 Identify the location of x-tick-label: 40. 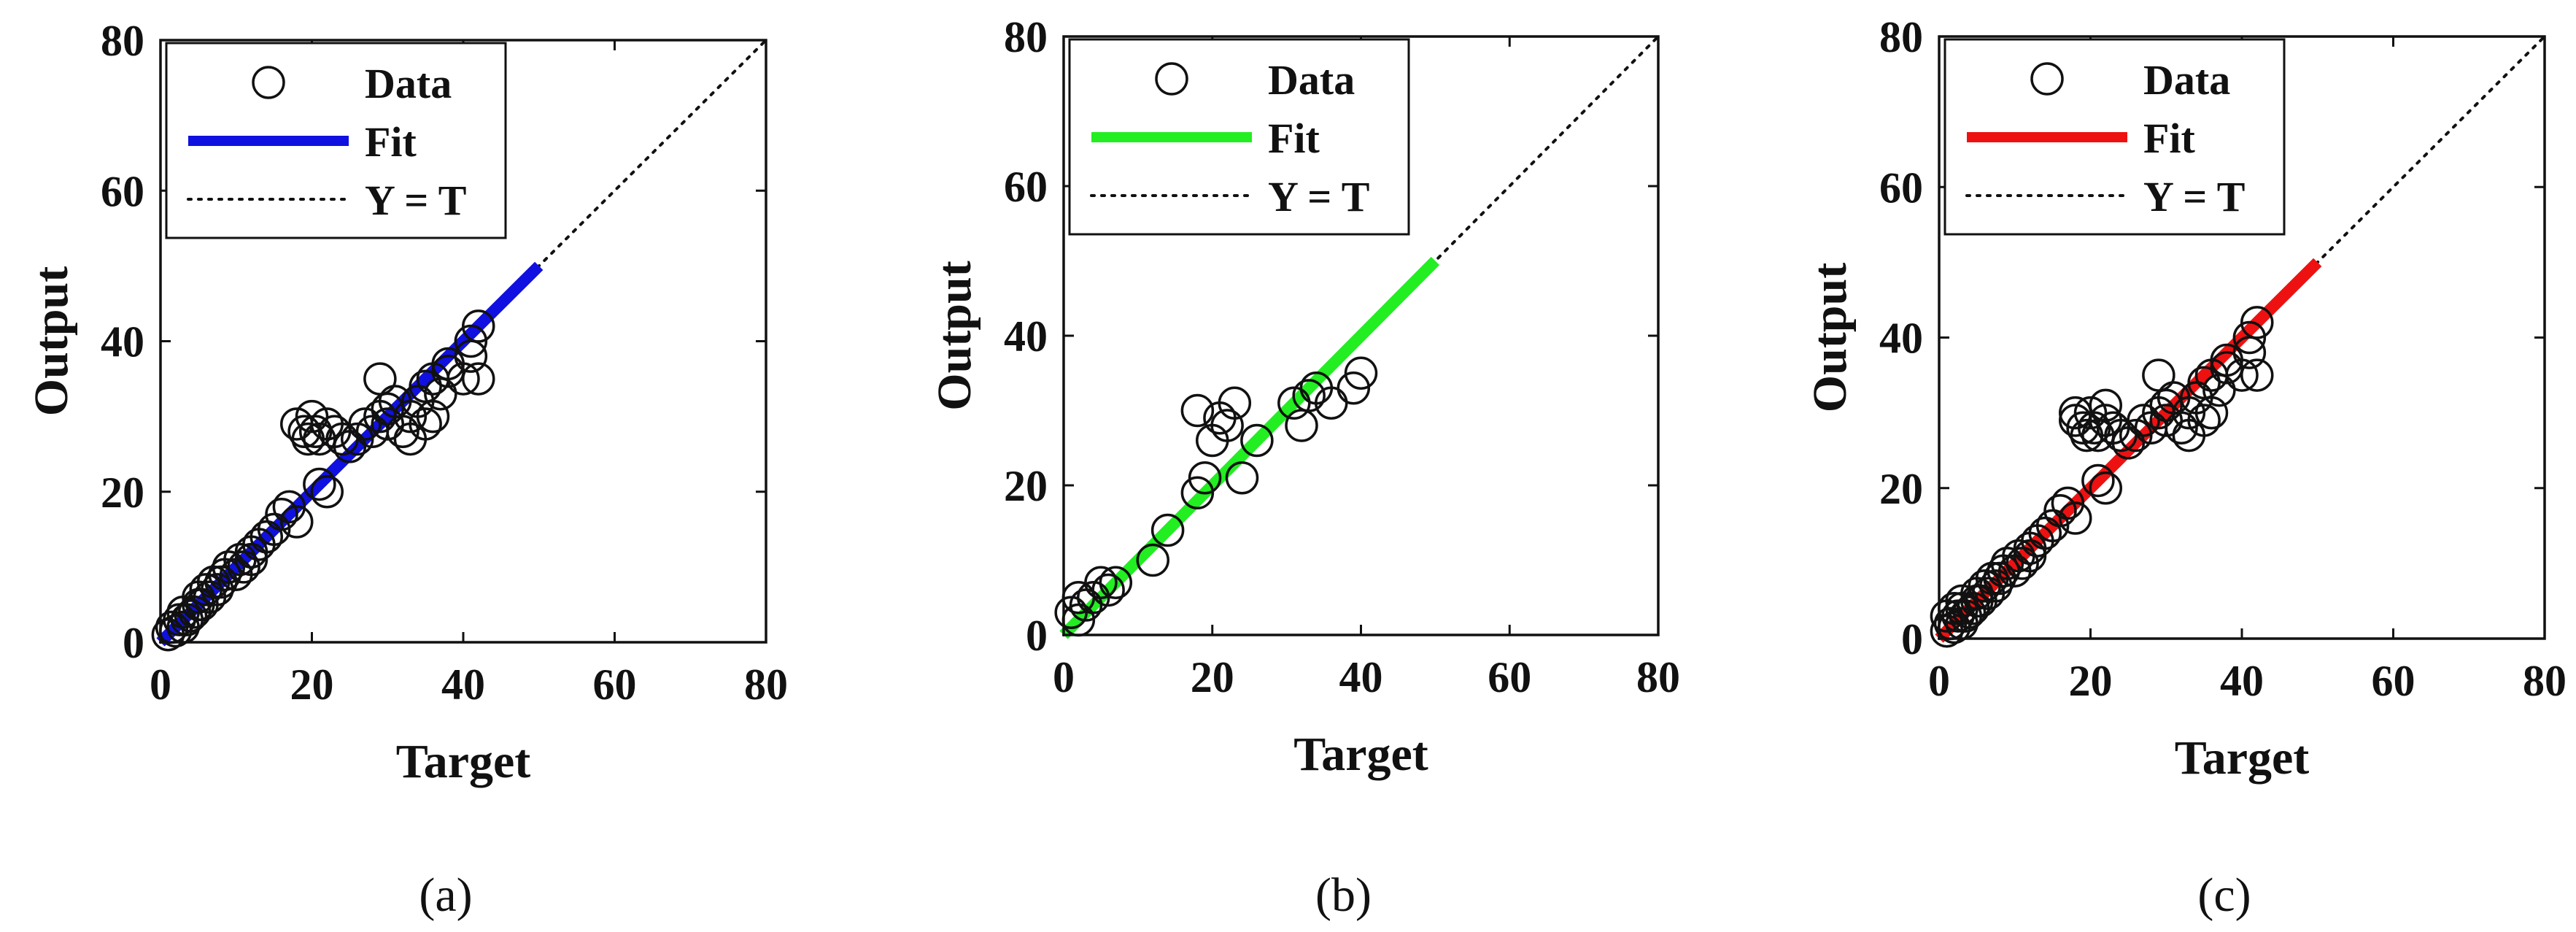
(463, 685).